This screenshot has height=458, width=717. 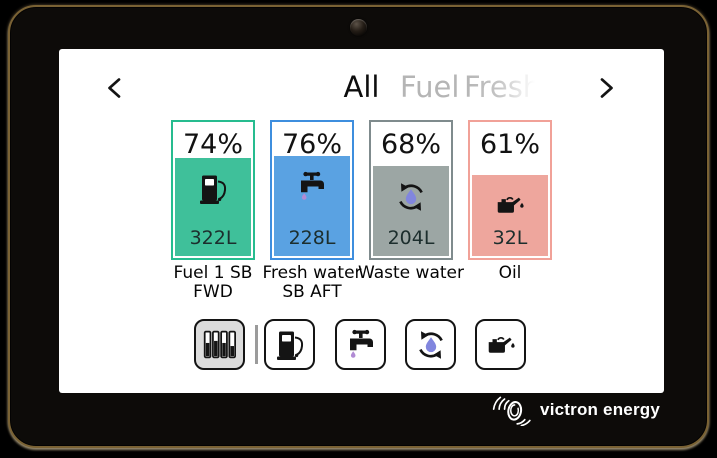 I want to click on tank-volume: 204L, so click(x=411, y=238).